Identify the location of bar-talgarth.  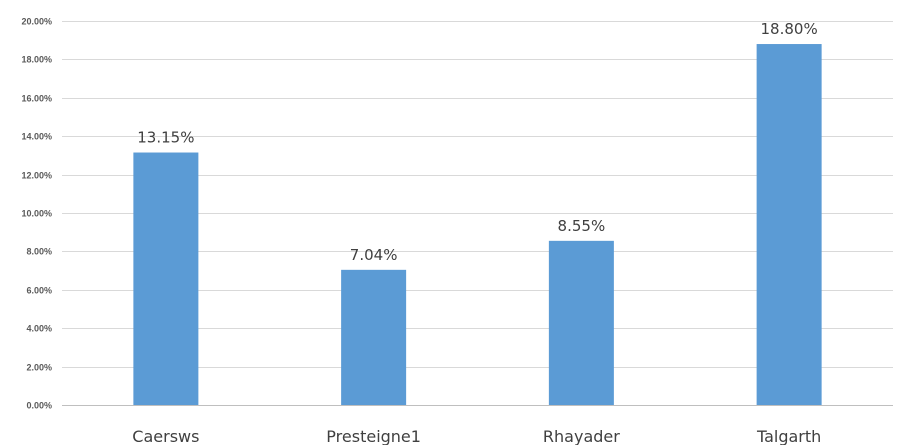
(789, 224).